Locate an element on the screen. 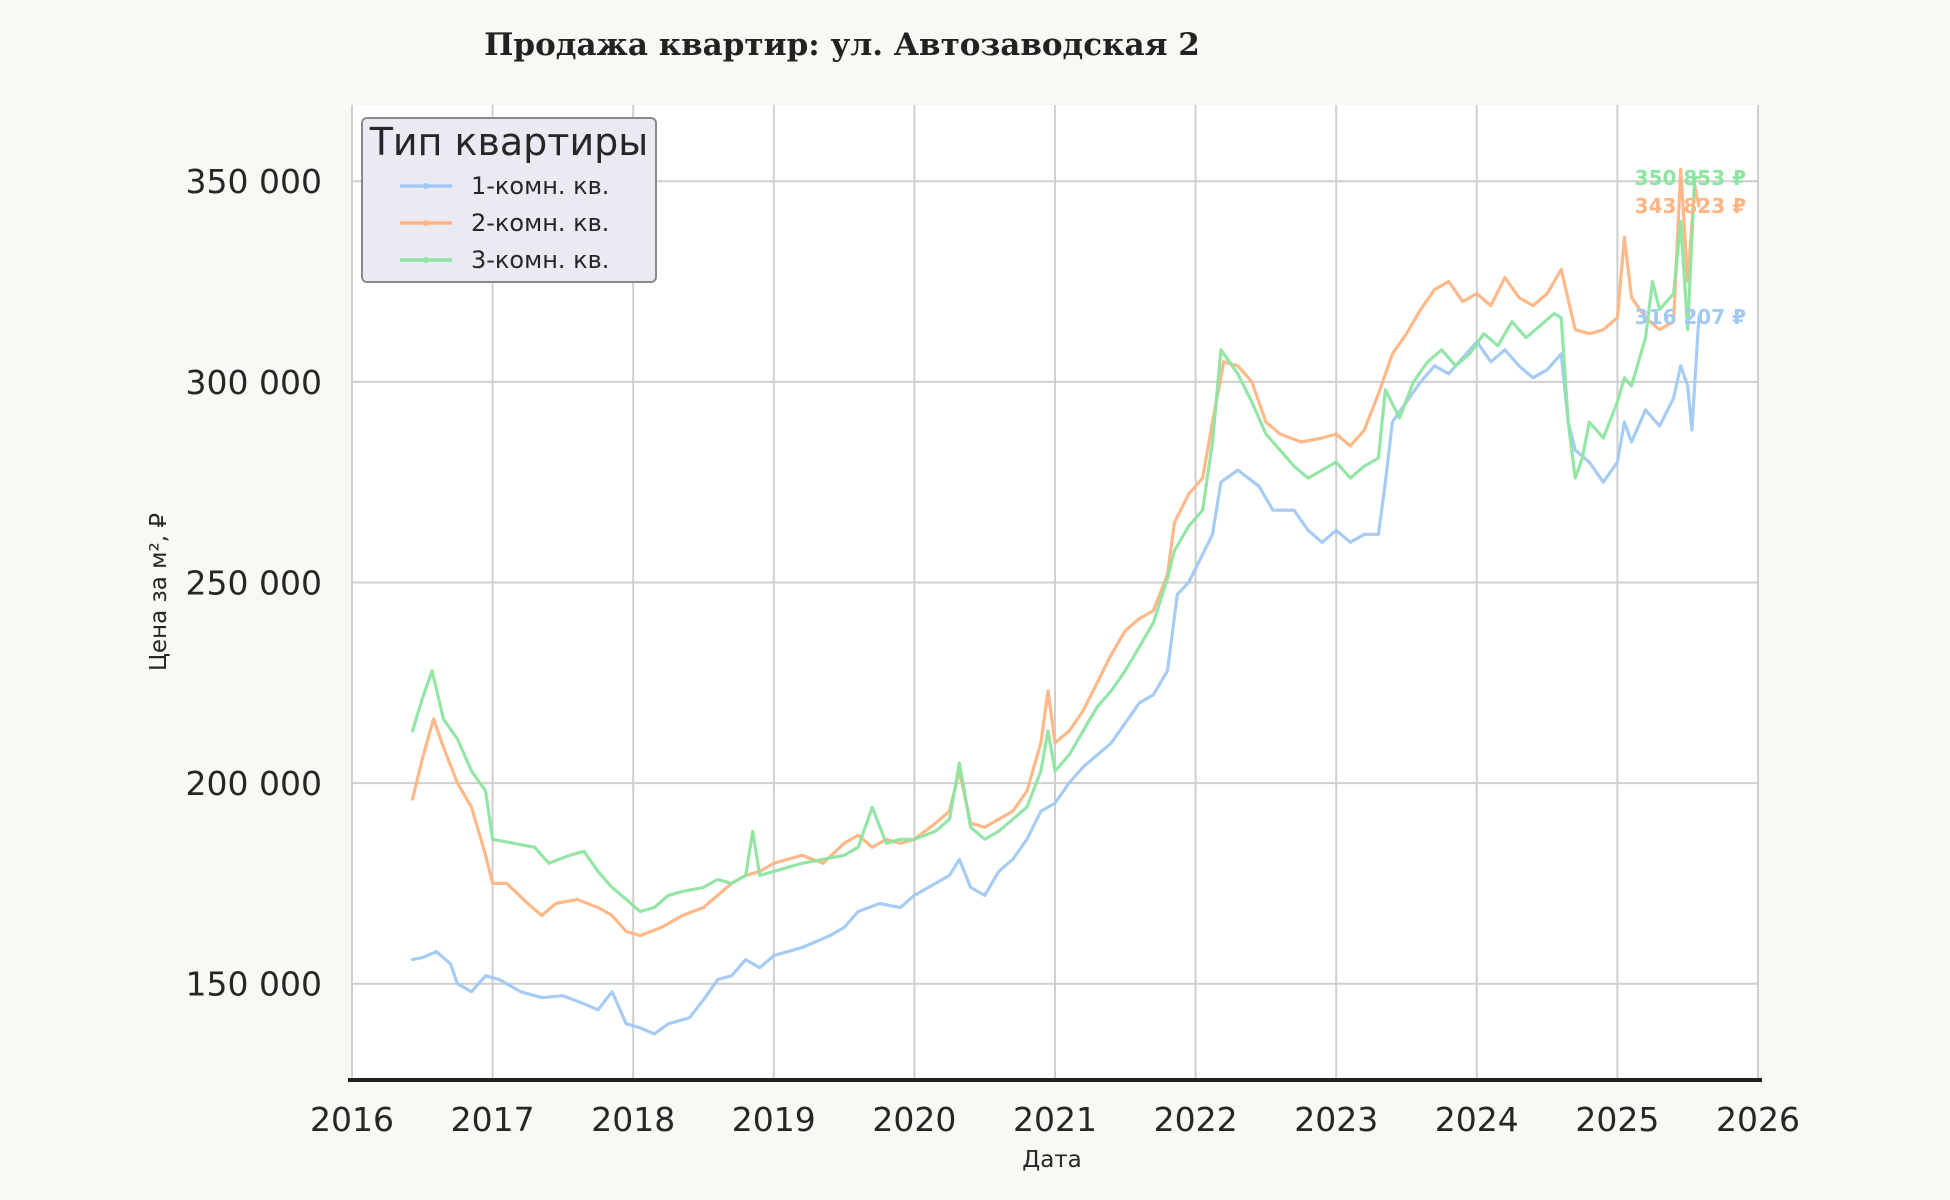 The height and width of the screenshot is (1200, 1950). legend-title: Тип квартиры is located at coordinates (509, 142).